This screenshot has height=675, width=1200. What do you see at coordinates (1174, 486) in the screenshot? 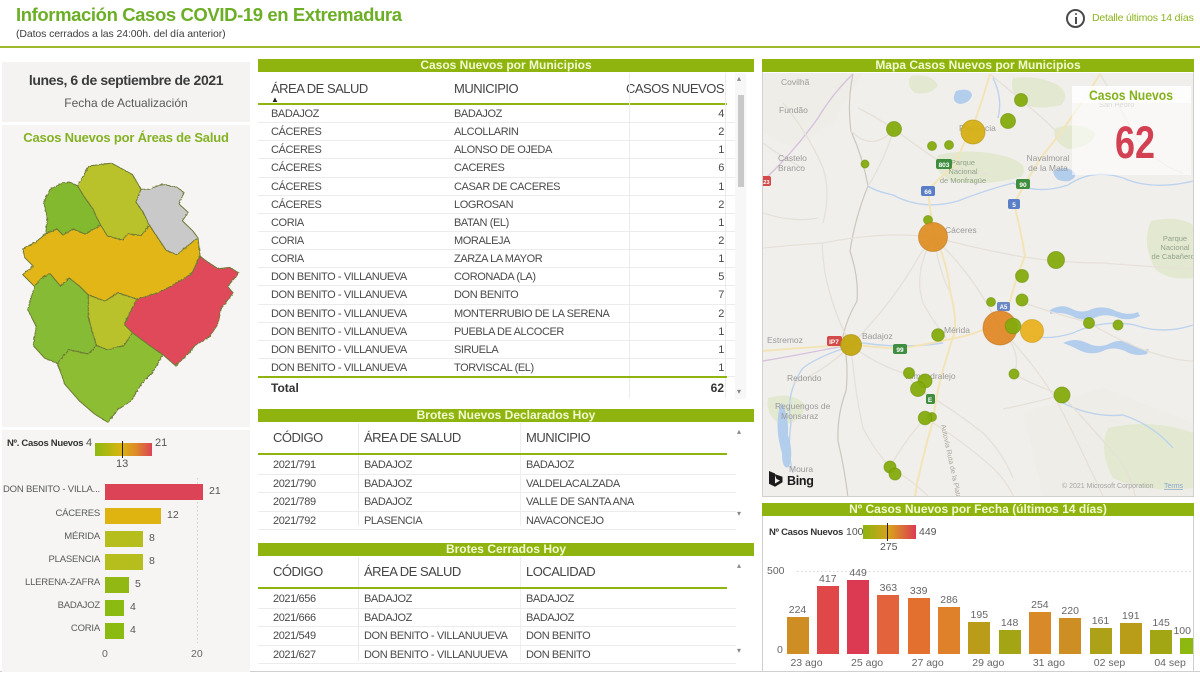
I see `svg-text: Terms` at bounding box center [1174, 486].